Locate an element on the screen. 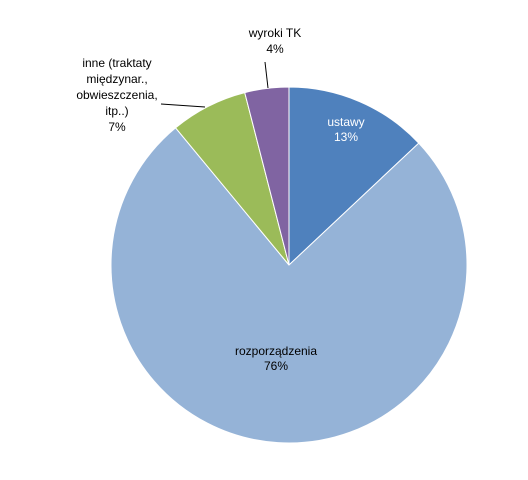 Image resolution: width=528 pixels, height=480 pixels. slice-value-label: 4% is located at coordinates (275, 49).